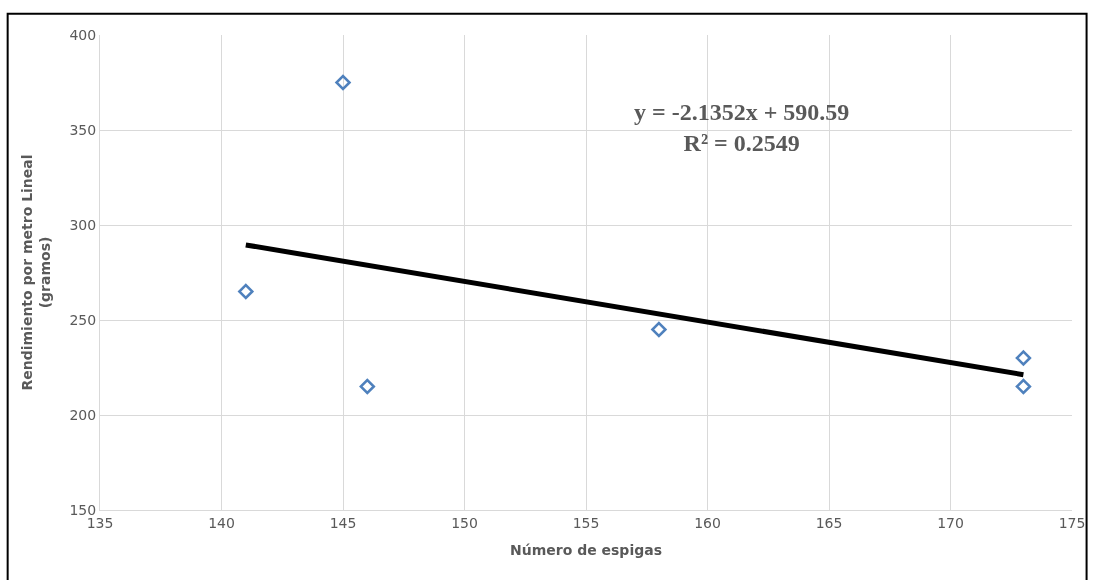  I want to click on x-tick-label: 145, so click(343, 522).